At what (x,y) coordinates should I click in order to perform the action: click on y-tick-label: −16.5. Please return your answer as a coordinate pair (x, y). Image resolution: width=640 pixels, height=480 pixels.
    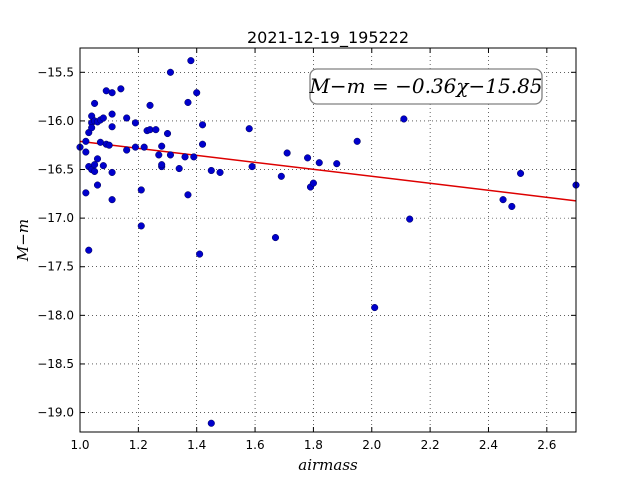
    Looking at the image, I should click on (55, 170).